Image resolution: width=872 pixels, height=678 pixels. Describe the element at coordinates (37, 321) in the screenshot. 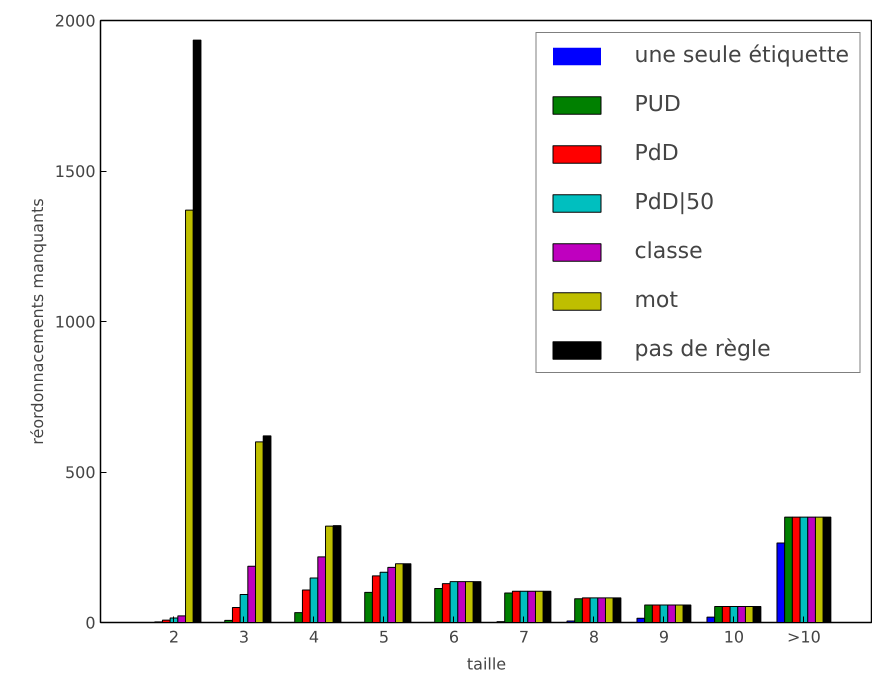

I see `y-axis-title: réordonnacements manquants` at that location.